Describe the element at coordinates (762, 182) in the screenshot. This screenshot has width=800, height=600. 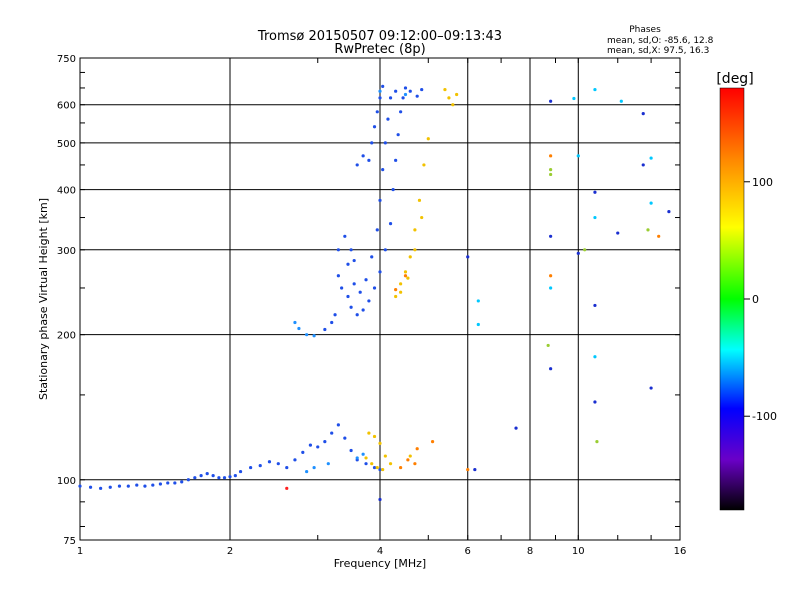
I see `colorbar-tick-label: 100` at that location.